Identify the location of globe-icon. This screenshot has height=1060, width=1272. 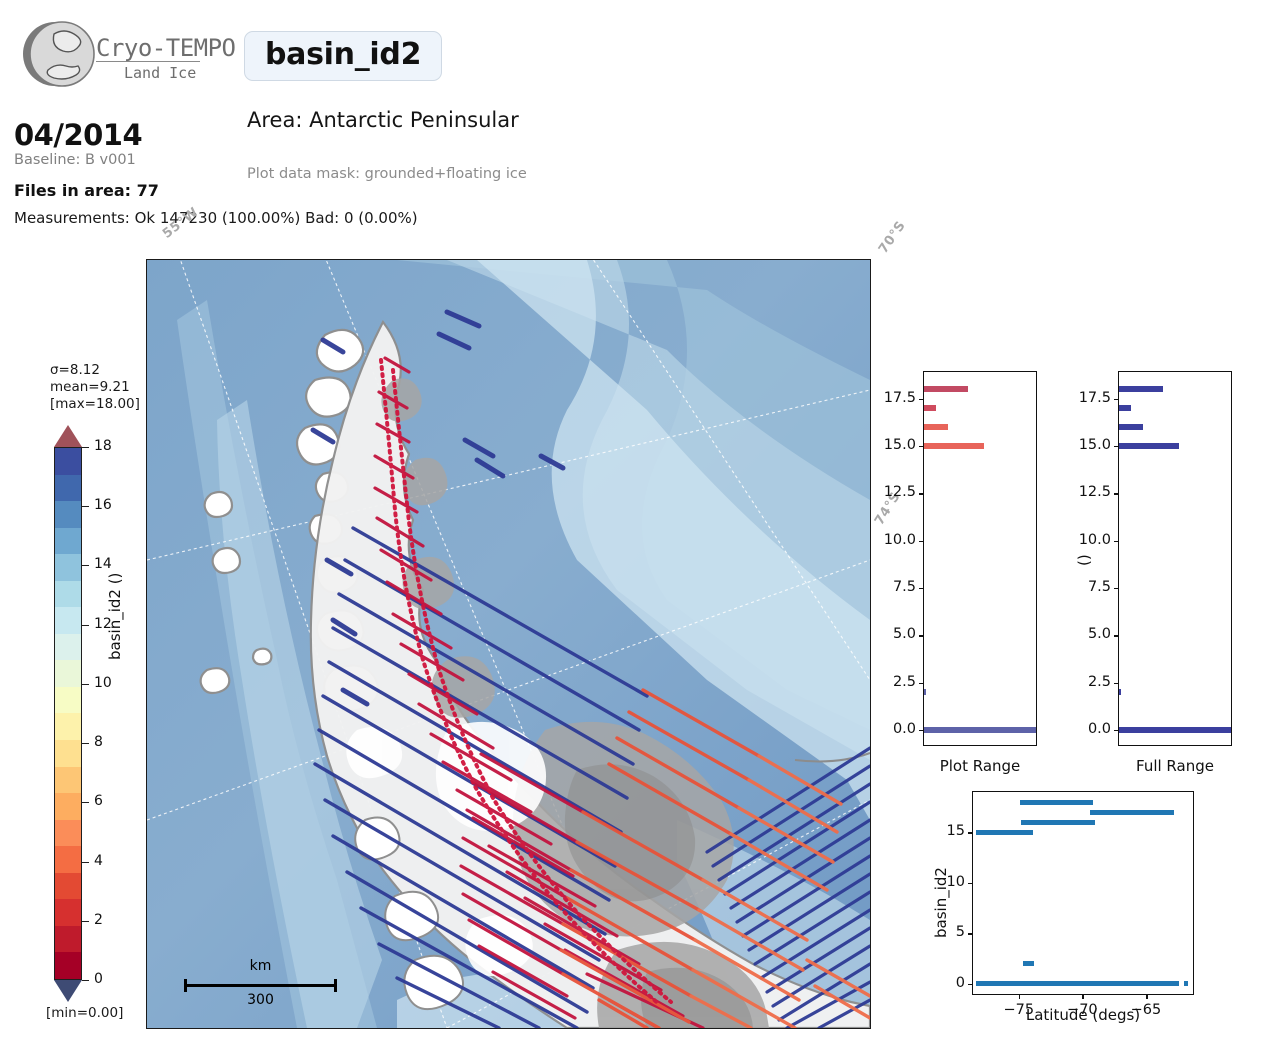
(59, 54).